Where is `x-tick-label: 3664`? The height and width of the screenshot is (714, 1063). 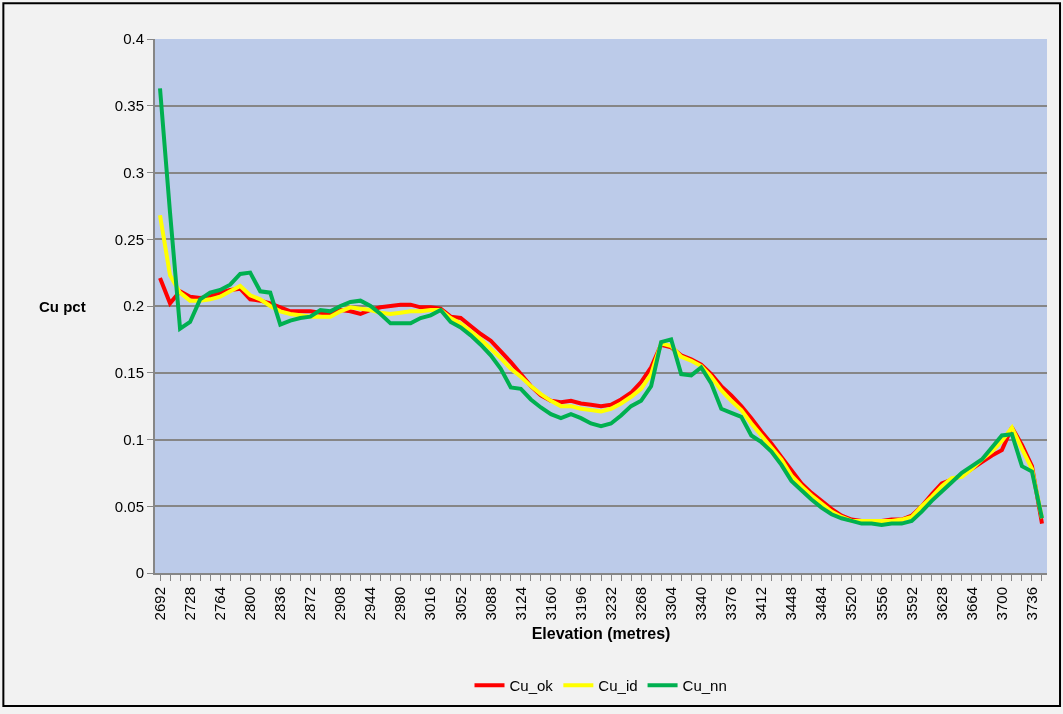 x-tick-label: 3664 is located at coordinates (971, 604).